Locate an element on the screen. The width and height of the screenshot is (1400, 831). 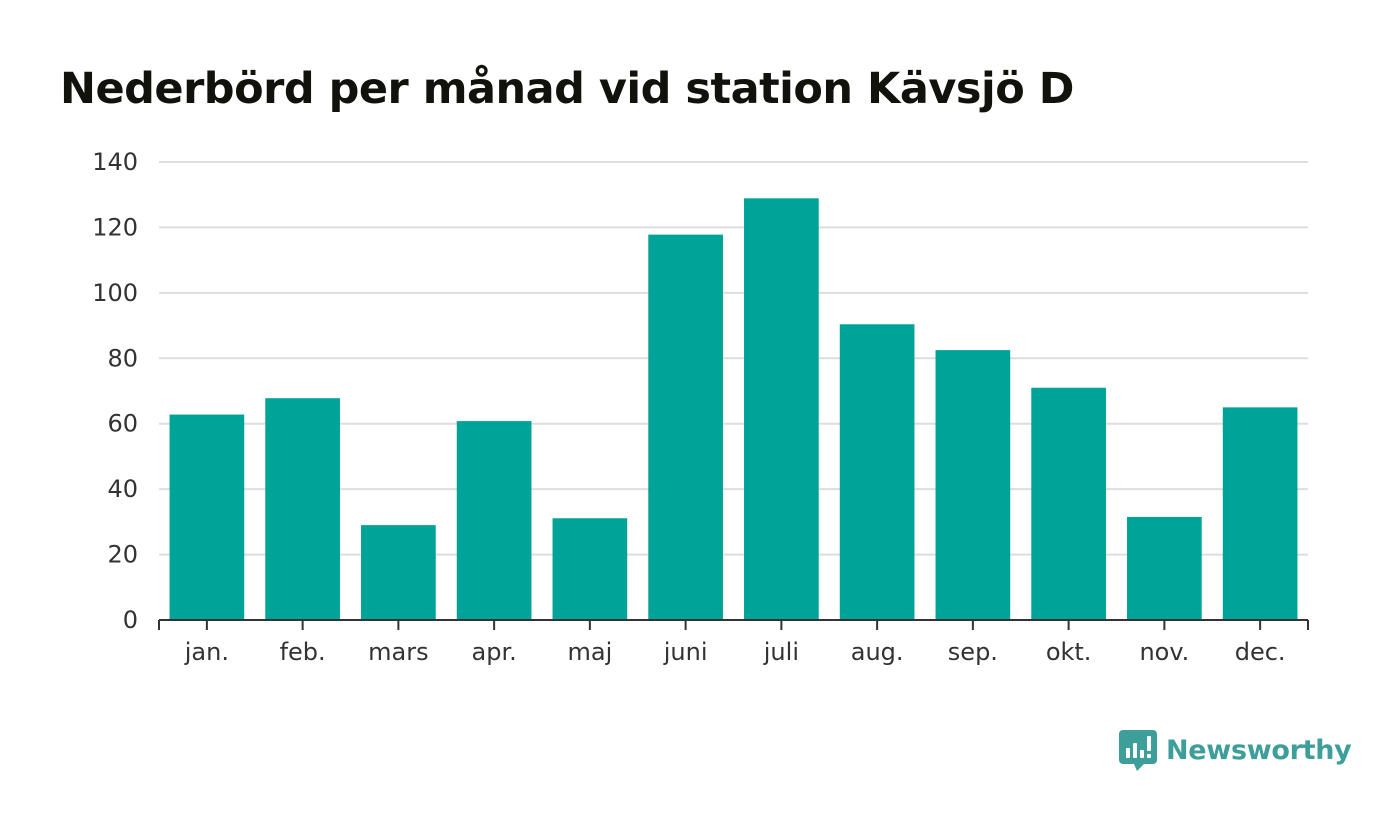
x-tick-label: dec. is located at coordinates (1260, 652).